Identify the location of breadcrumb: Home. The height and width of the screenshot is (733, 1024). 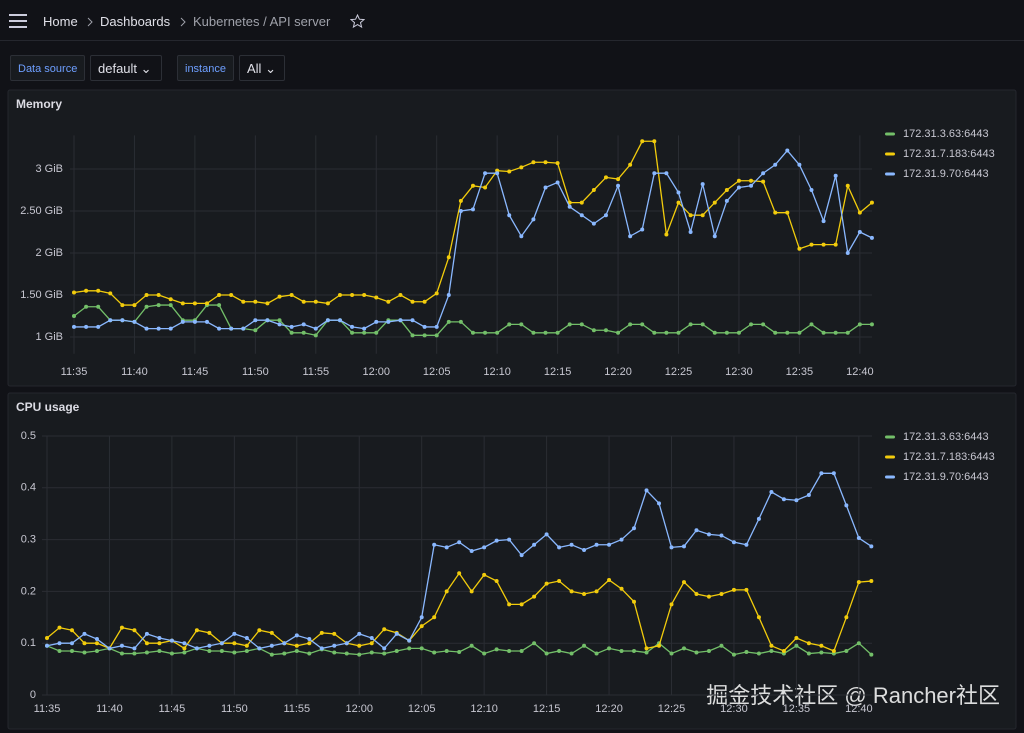
(60, 21).